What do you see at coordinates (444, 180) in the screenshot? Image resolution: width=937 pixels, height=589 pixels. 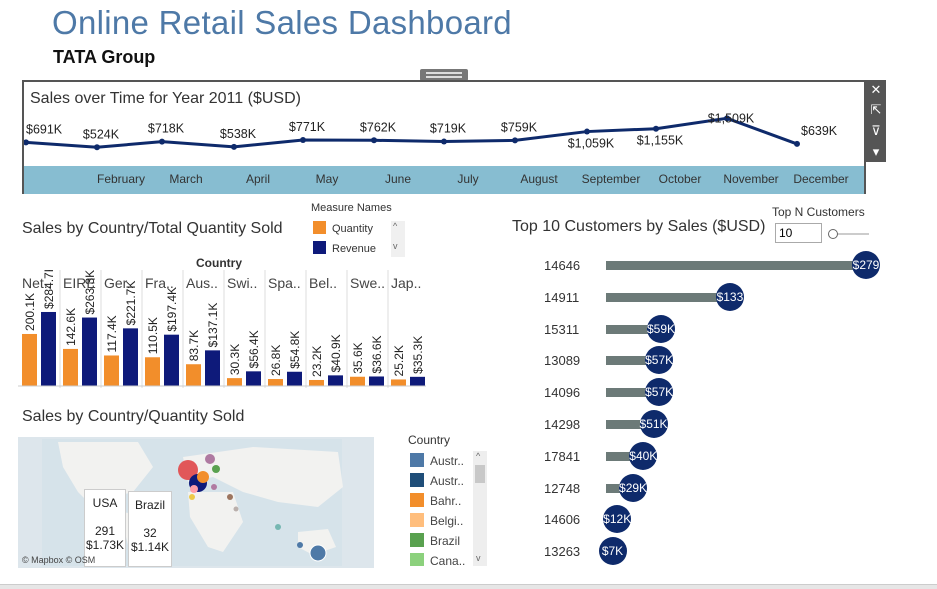 I see `month-axis-band` at bounding box center [444, 180].